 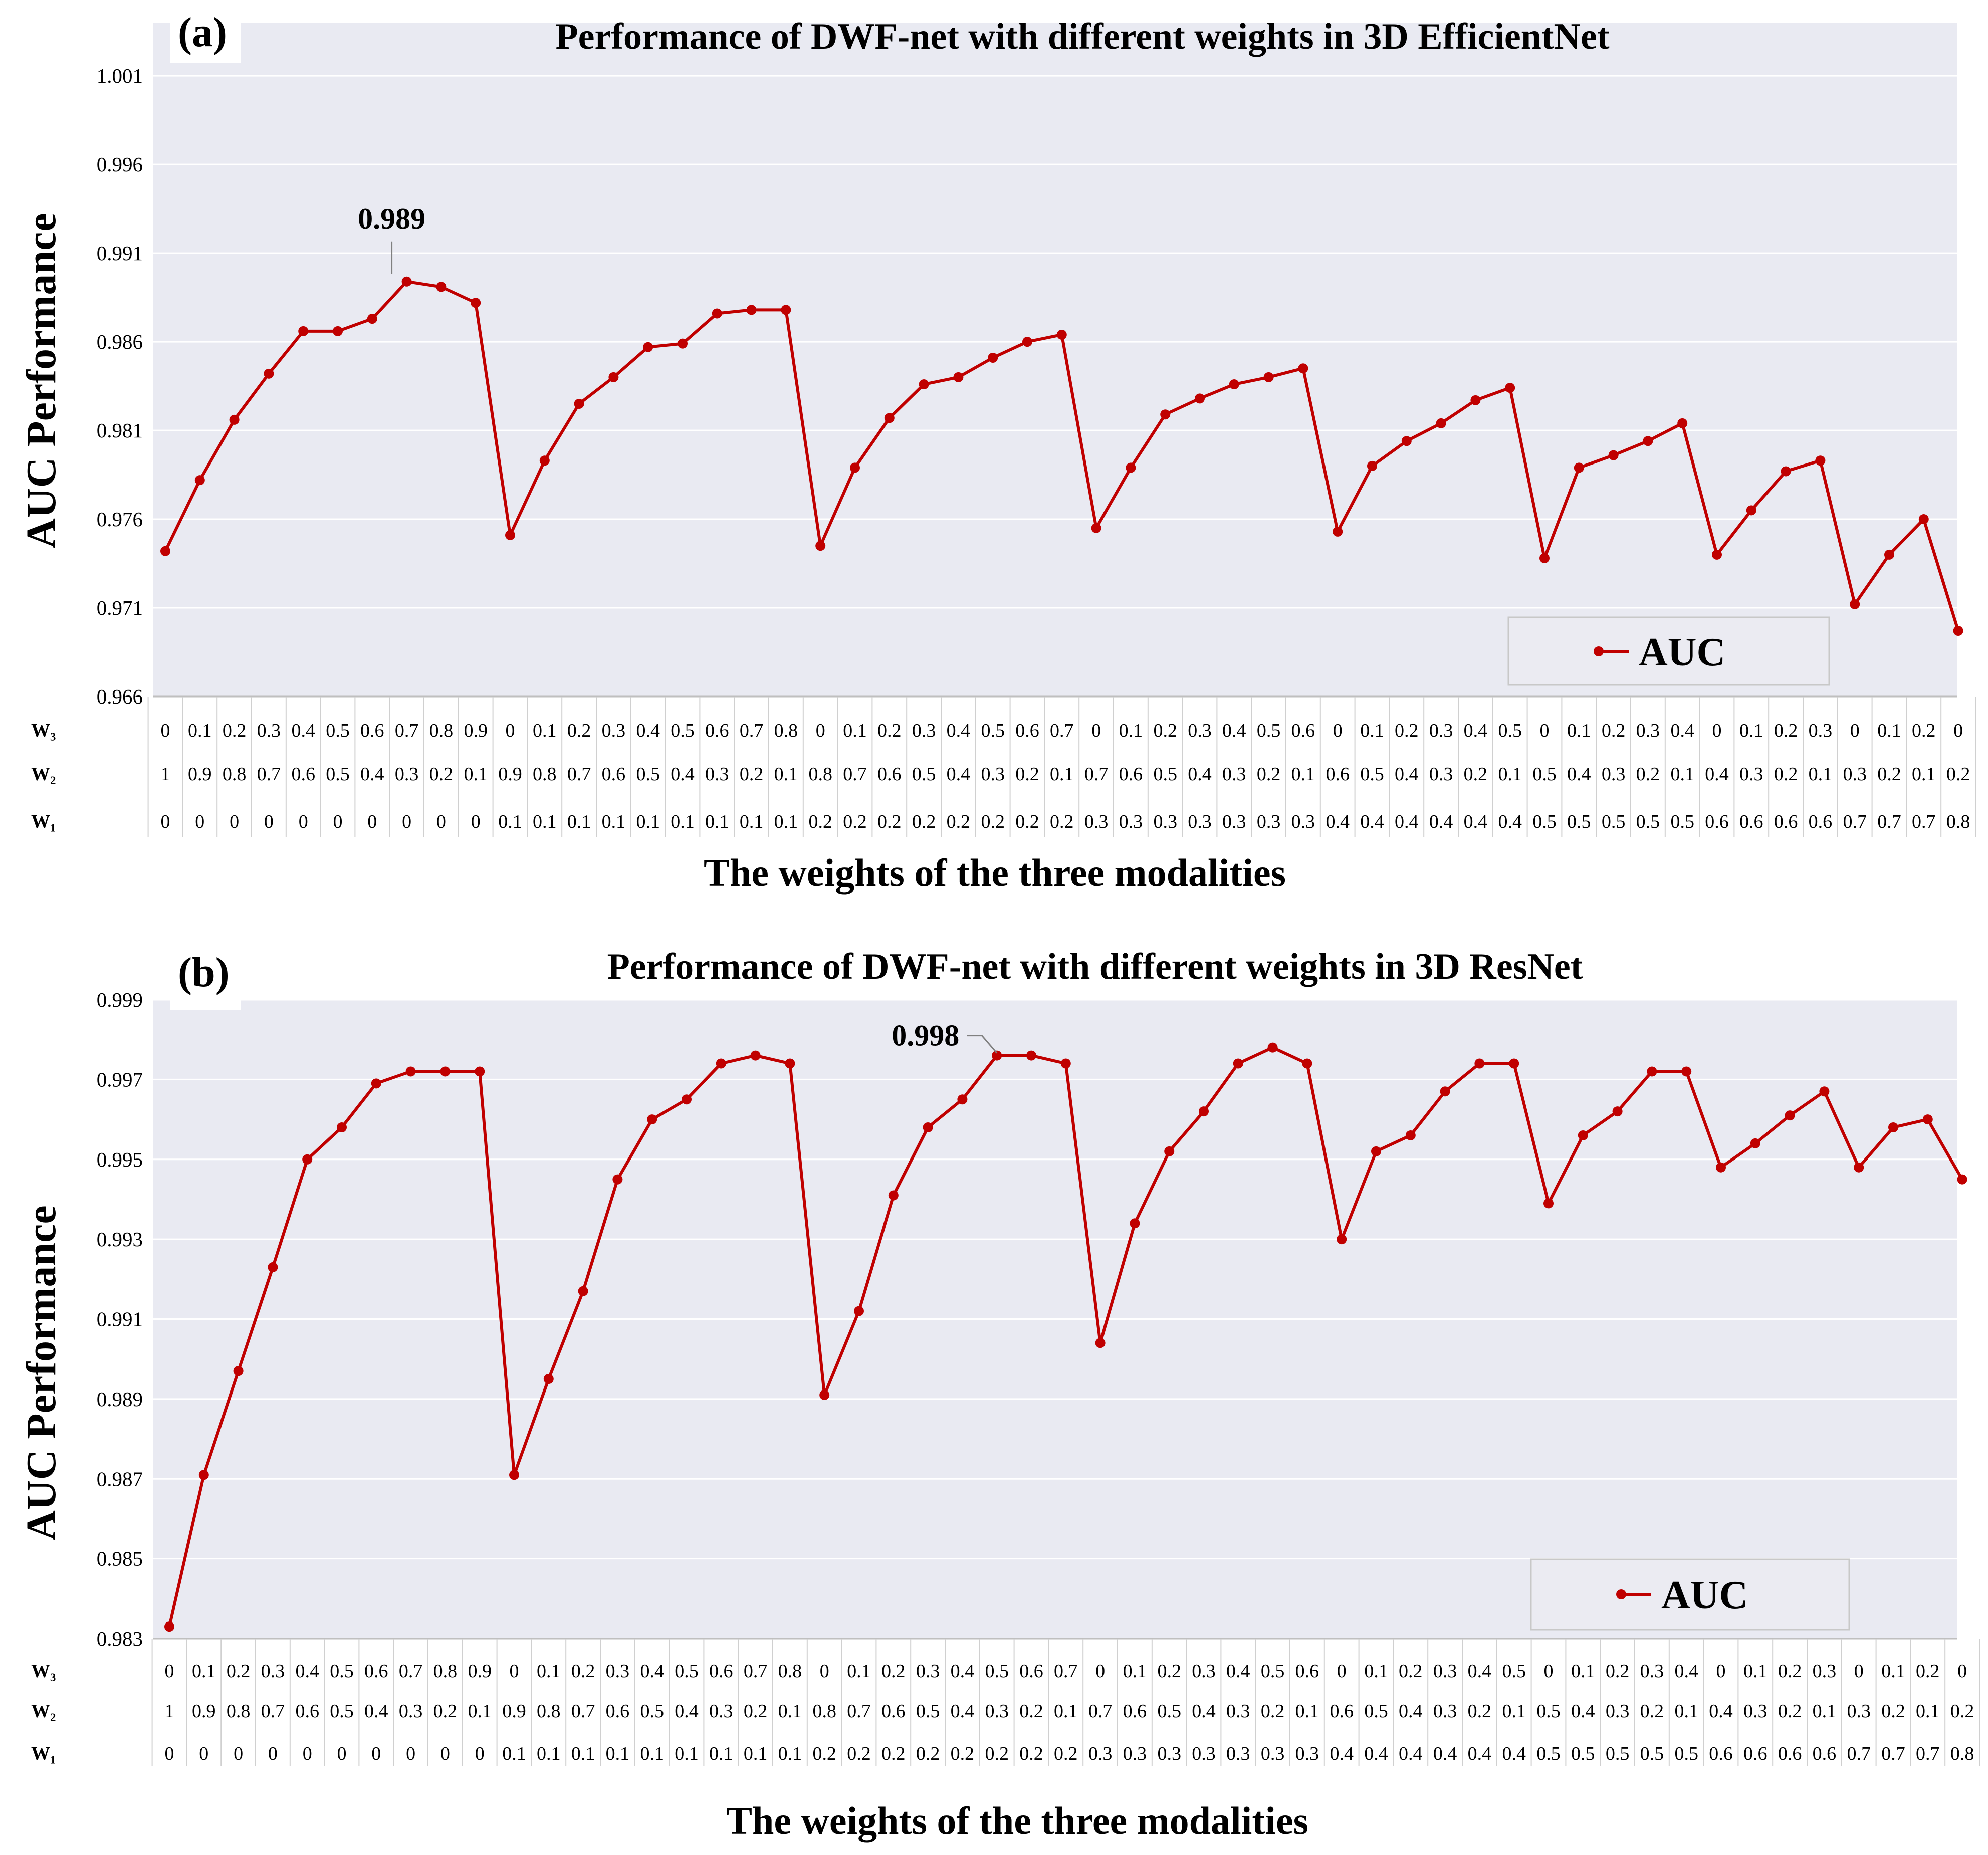 What do you see at coordinates (120, 1399) in the screenshot?
I see `y-tick-label: 0.989` at bounding box center [120, 1399].